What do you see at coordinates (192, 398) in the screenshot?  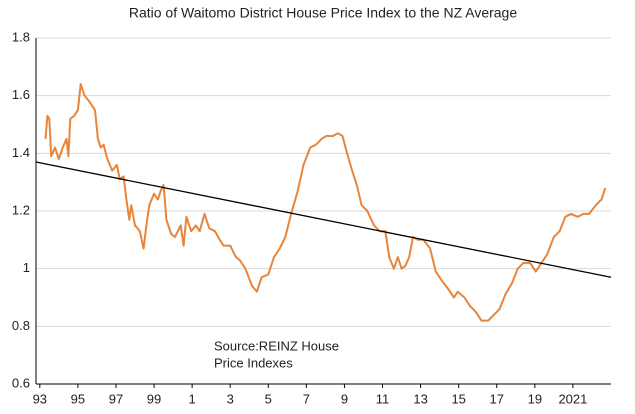 I see `x-tick-label: 1` at bounding box center [192, 398].